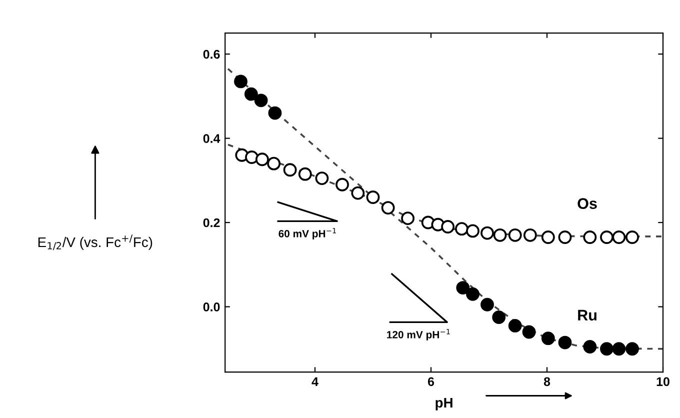 Image resolution: width=680 pixels, height=418 pixels. Describe the element at coordinates (547, 381) in the screenshot. I see `x-tick-label: 8` at that location.